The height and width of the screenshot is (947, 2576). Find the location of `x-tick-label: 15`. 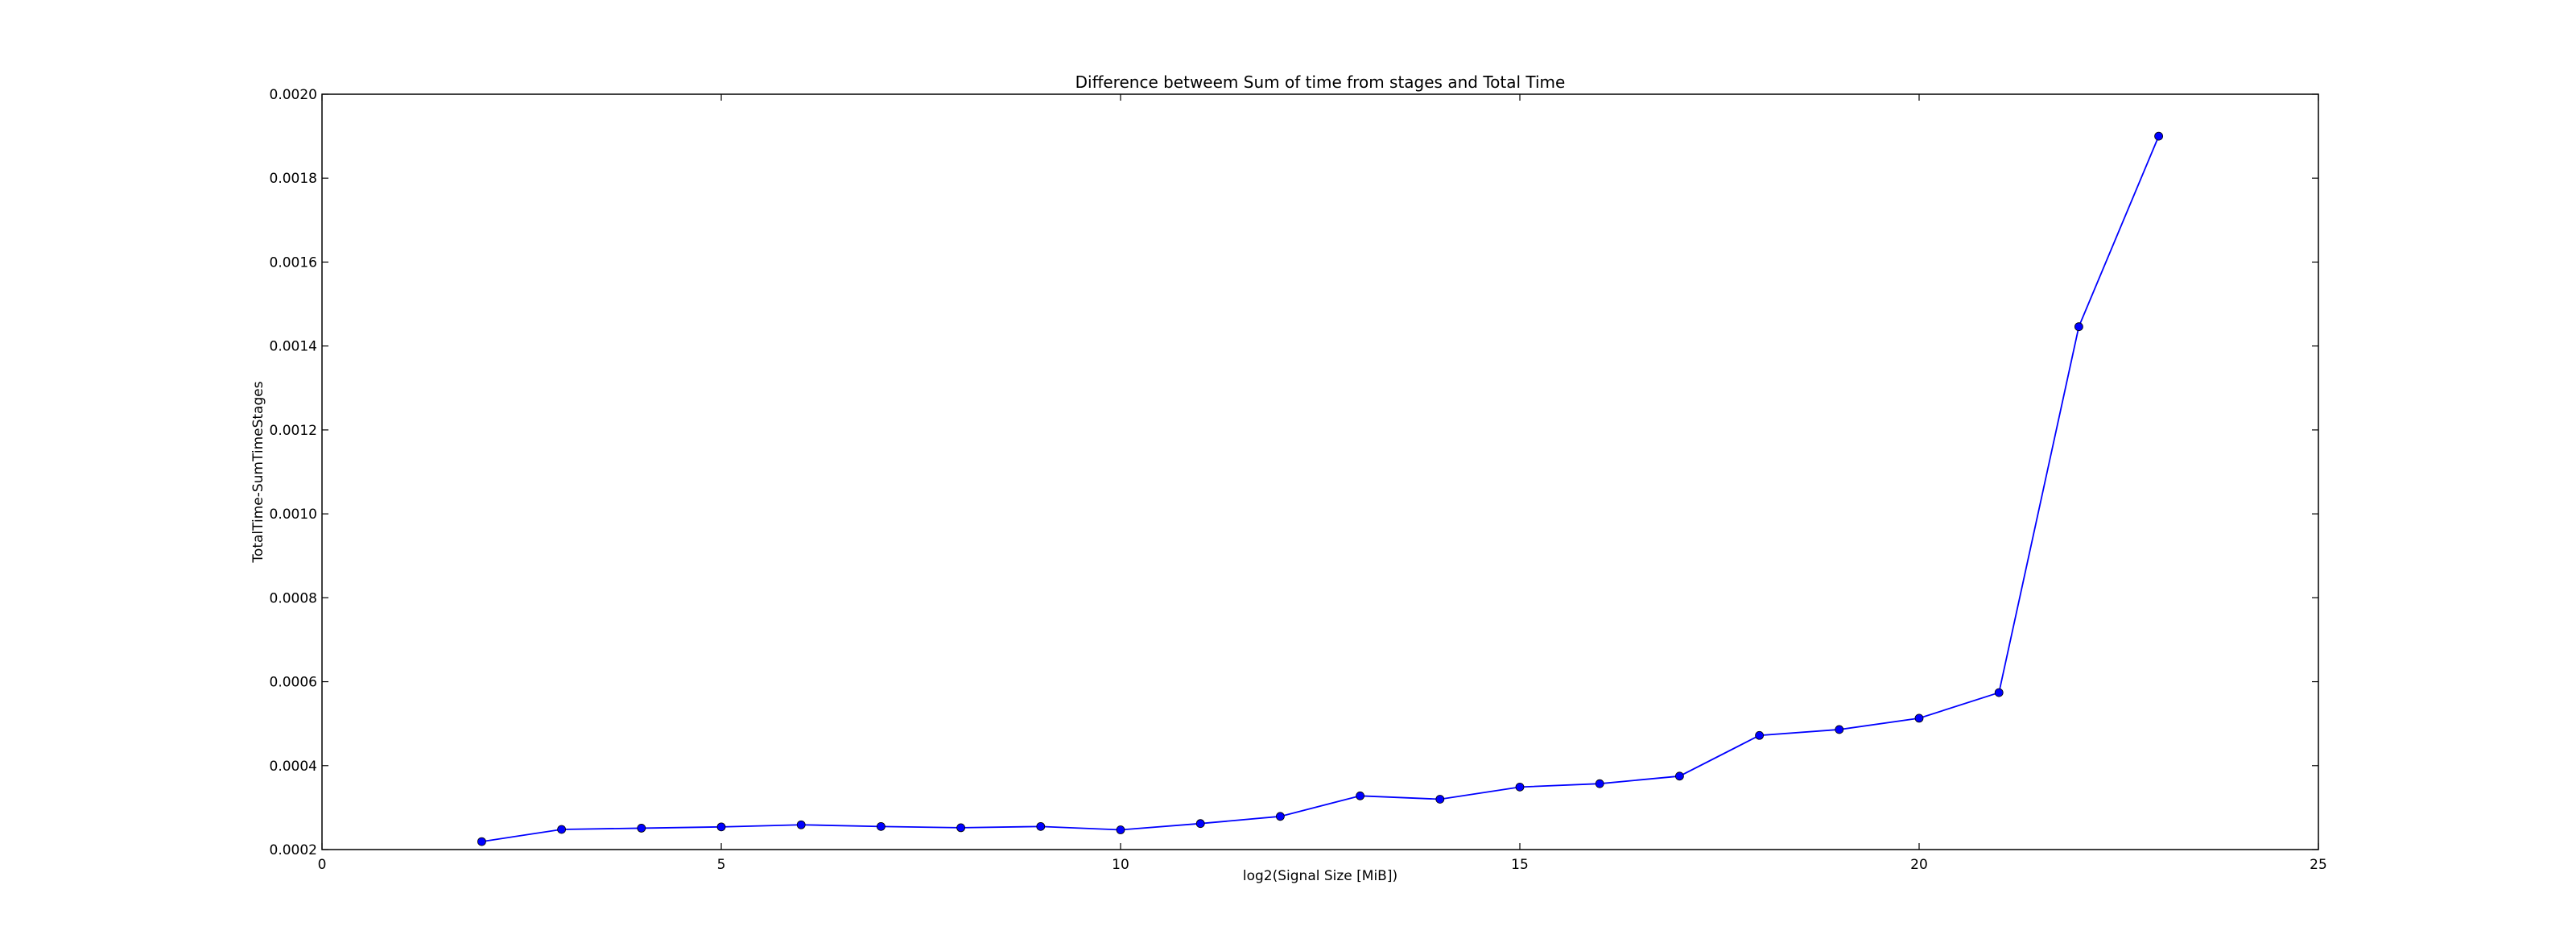

x-tick-label: 15 is located at coordinates (1520, 865).